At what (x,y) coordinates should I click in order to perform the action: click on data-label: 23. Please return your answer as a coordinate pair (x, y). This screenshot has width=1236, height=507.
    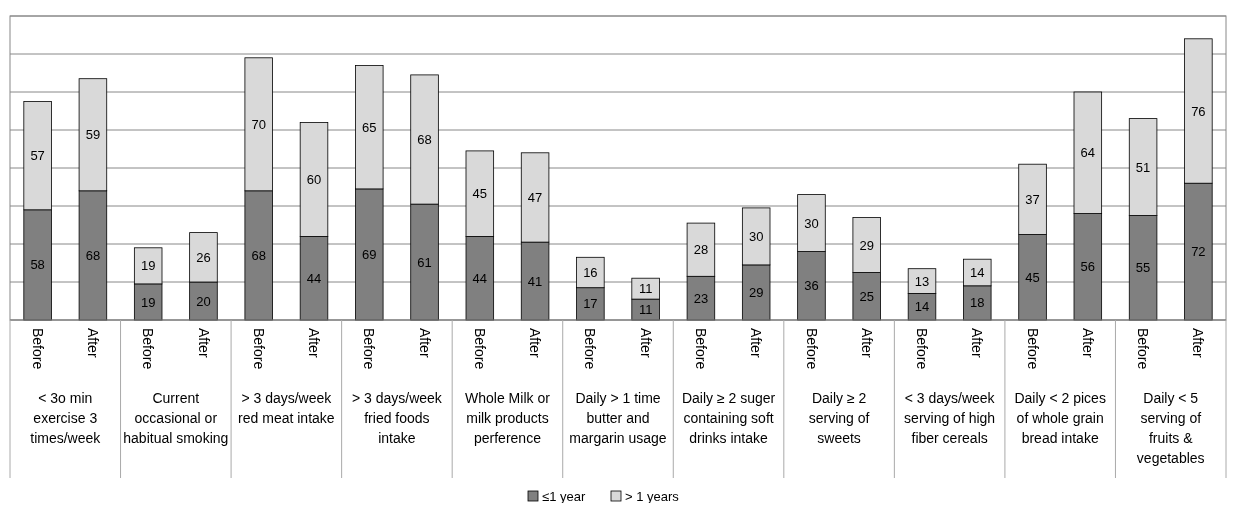
    Looking at the image, I should click on (701, 298).